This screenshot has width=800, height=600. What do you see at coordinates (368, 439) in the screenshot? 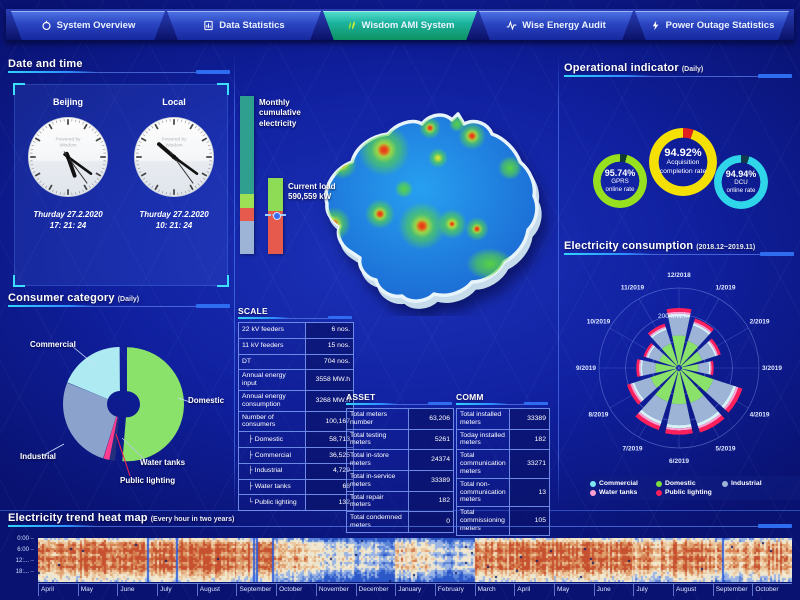
I see `table-cell-label: Total testing meters` at bounding box center [368, 439].